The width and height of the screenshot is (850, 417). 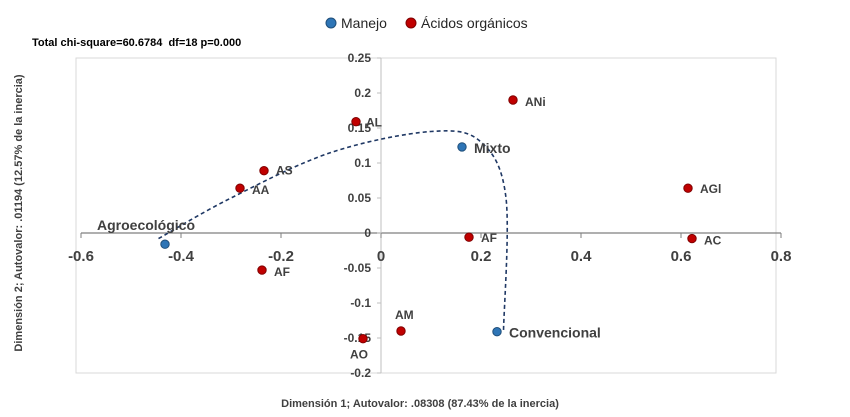 I want to click on legend-label-acidos: Ácidos orgánicos, so click(x=474, y=23).